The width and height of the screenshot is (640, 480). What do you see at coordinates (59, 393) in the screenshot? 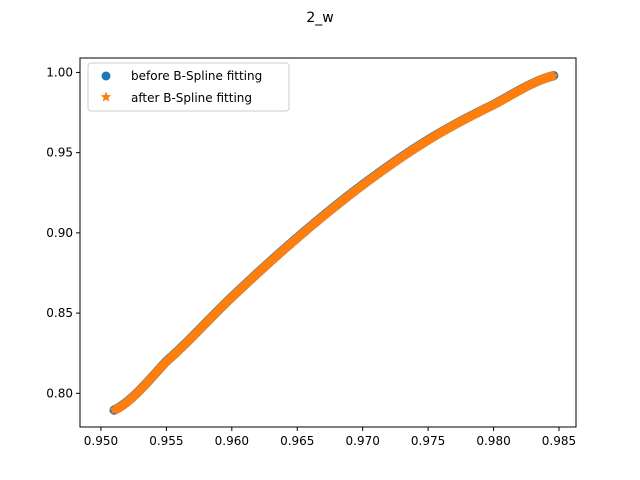
I see `y-tick-label: 0.80` at bounding box center [59, 393].